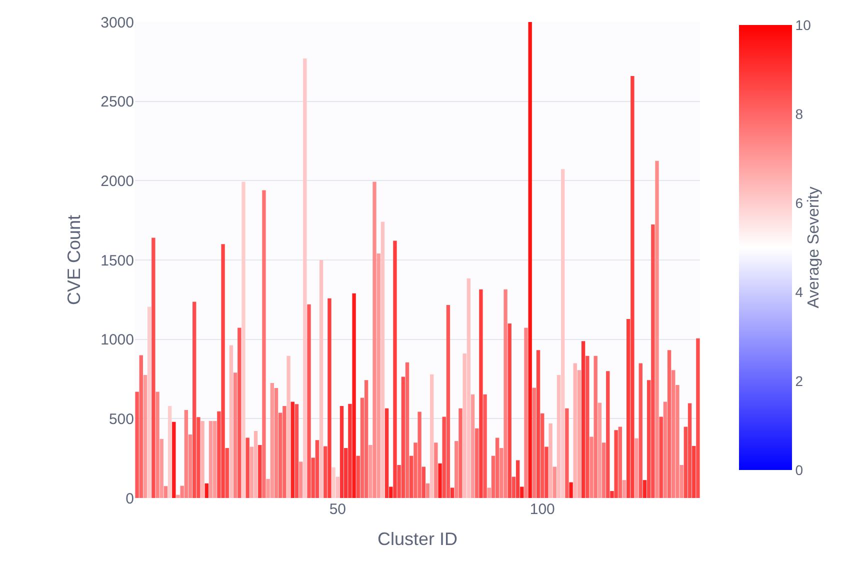 This screenshot has height=586, width=845. Describe the element at coordinates (117, 181) in the screenshot. I see `y-tick-label: 2000` at that location.